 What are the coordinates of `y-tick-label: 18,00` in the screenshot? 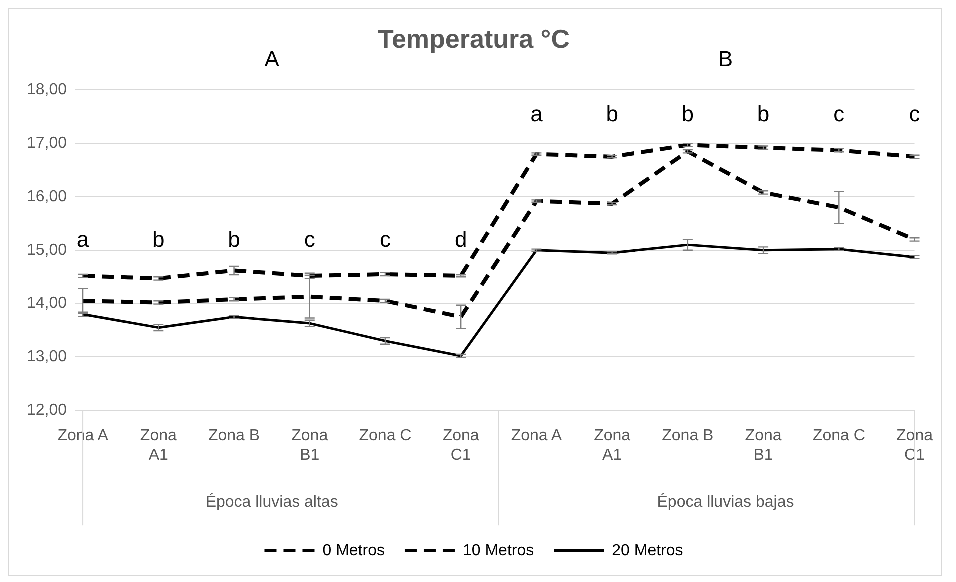 It's located at (47, 90).